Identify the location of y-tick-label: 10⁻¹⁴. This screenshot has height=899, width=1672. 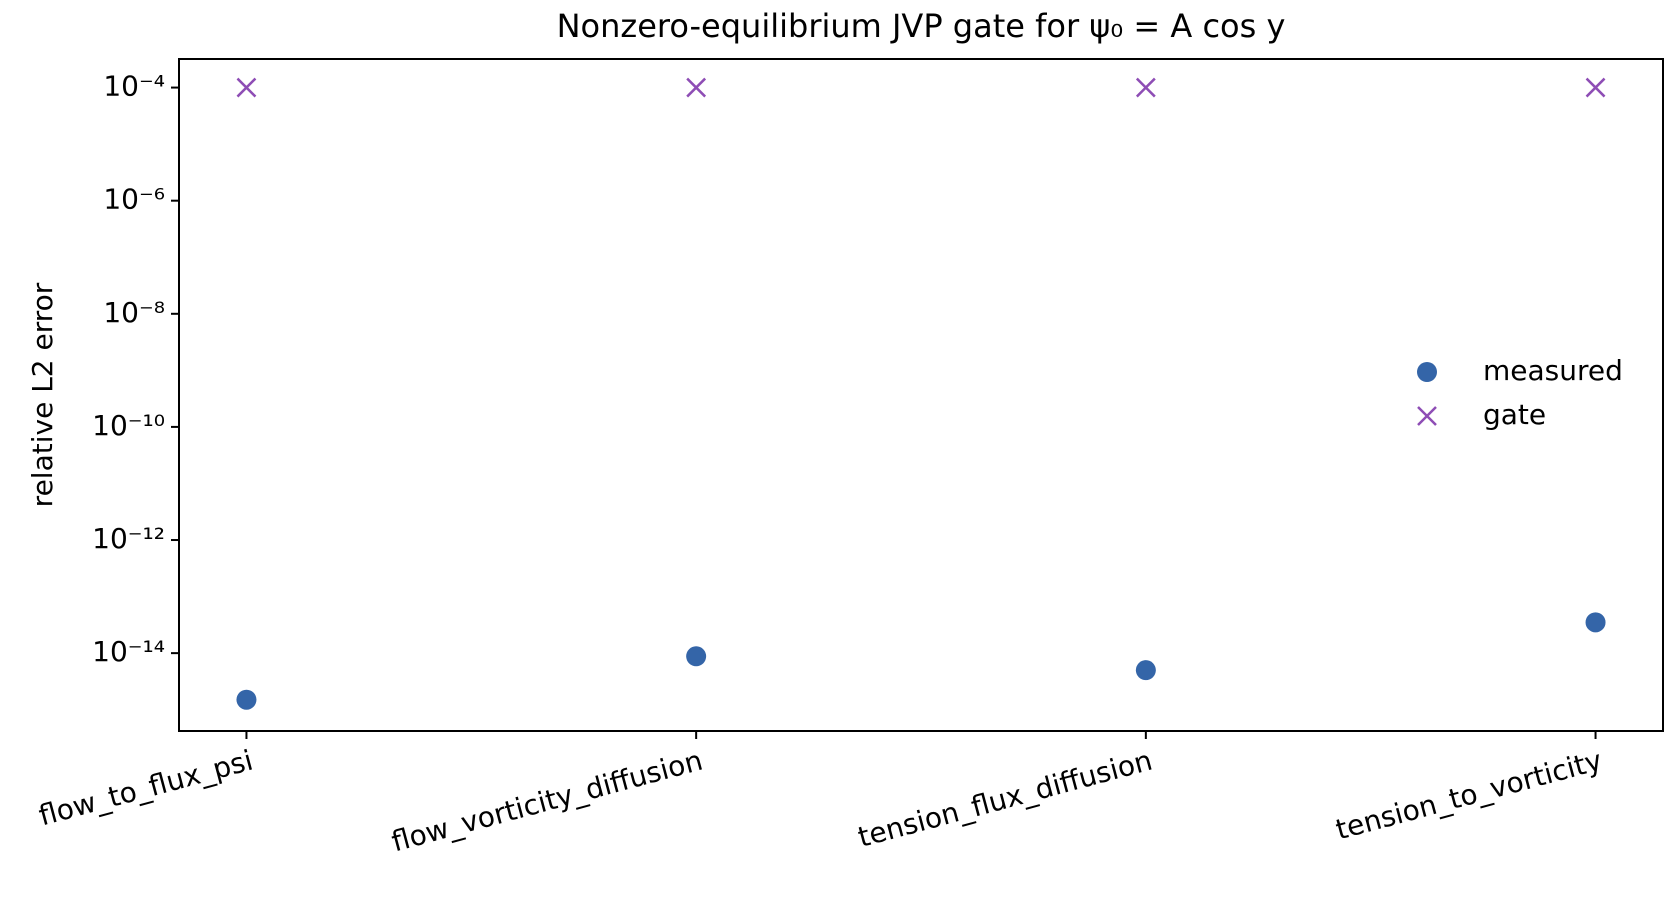
(128, 651).